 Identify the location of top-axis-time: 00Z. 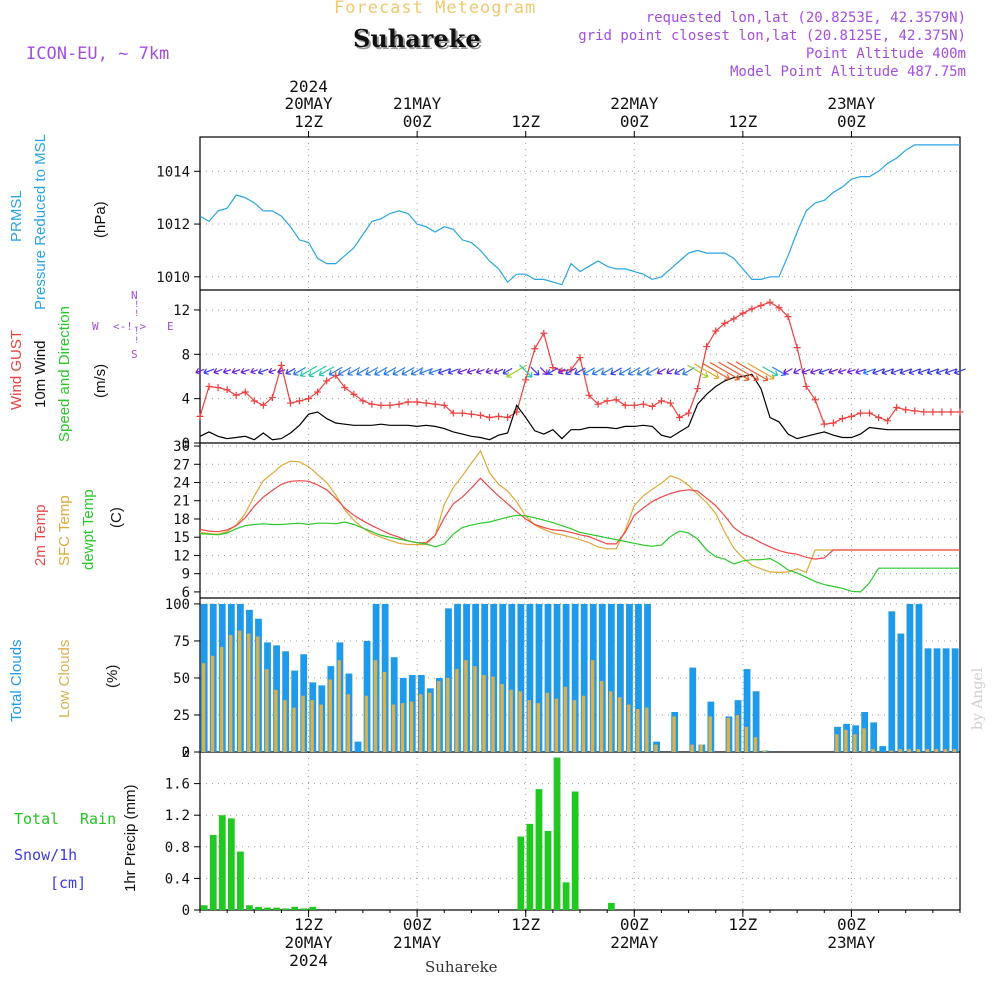
(851, 121).